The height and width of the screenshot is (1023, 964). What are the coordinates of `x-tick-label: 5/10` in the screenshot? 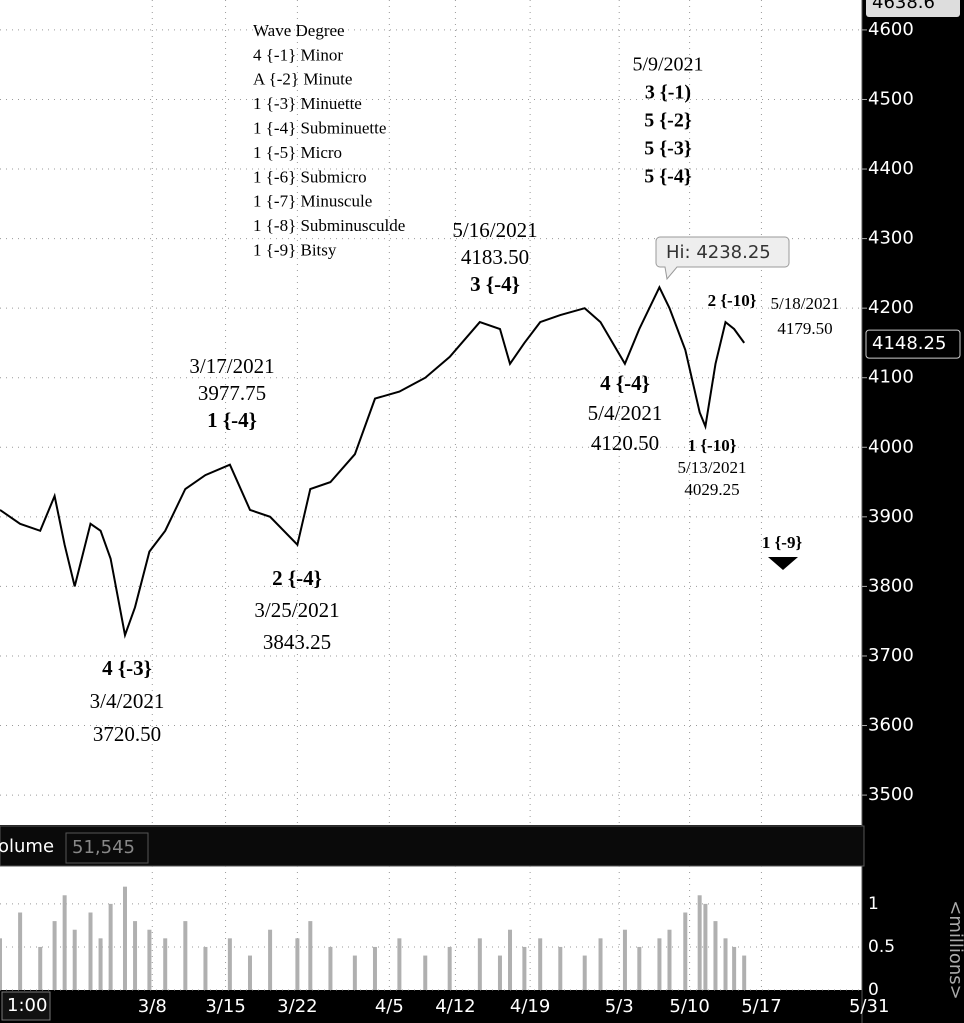 It's located at (689, 1006).